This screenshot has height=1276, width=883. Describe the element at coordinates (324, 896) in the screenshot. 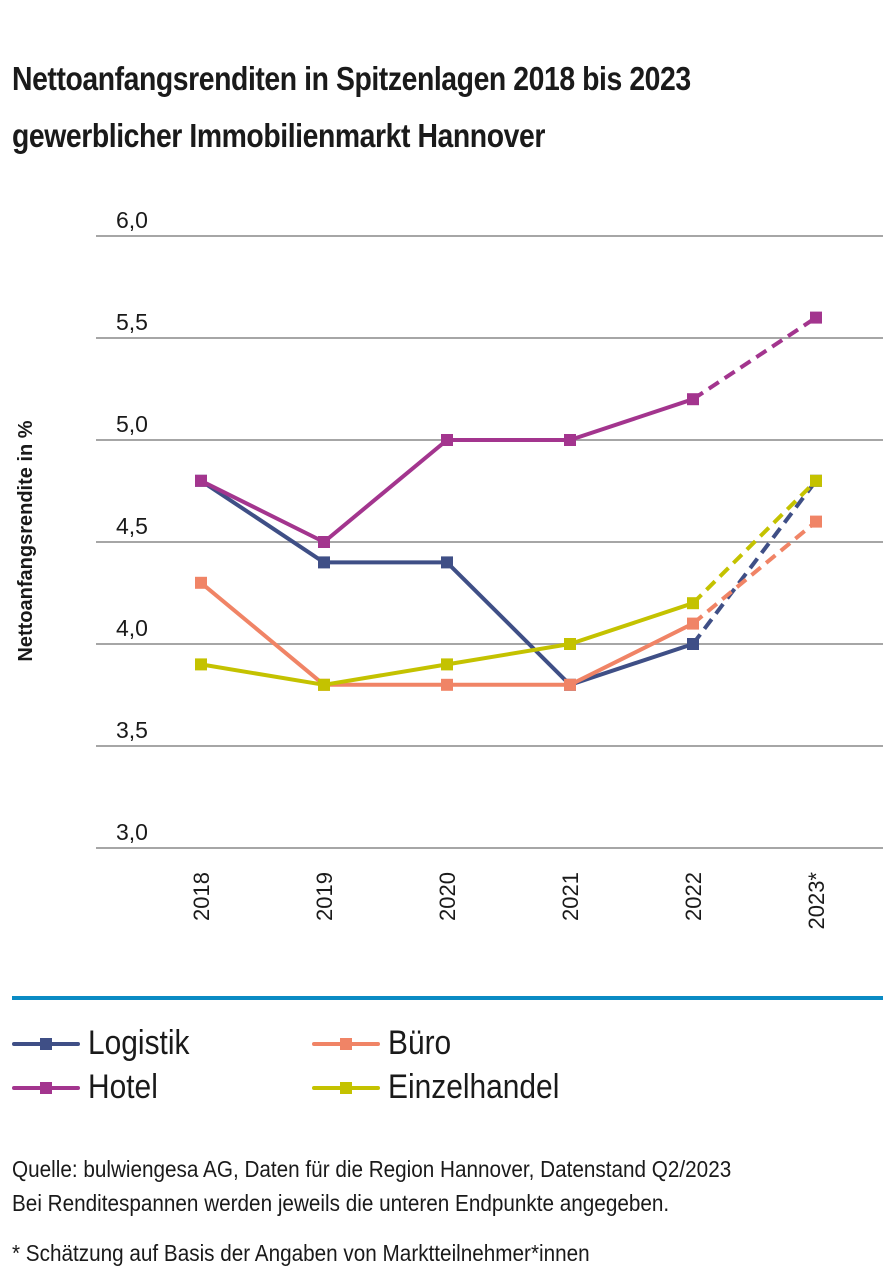

I see `x-tick-label: 2019` at that location.